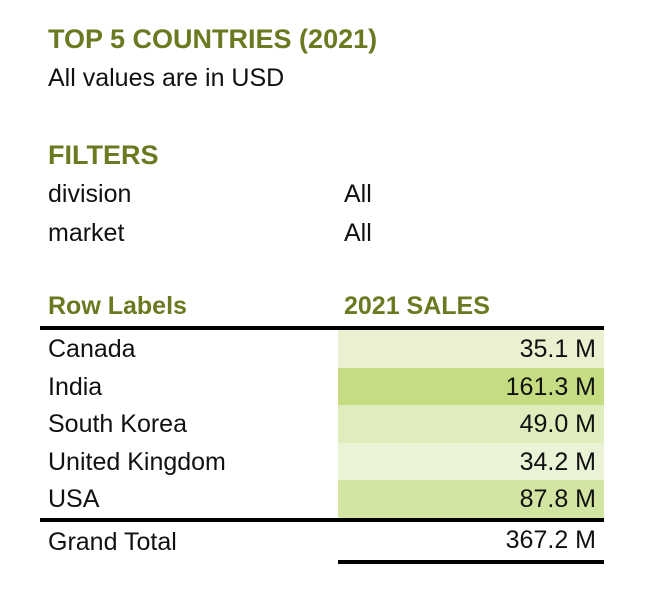 This screenshot has width=650, height=610. What do you see at coordinates (471, 349) in the screenshot?
I see `sales-value-cell: 35.1 M` at bounding box center [471, 349].